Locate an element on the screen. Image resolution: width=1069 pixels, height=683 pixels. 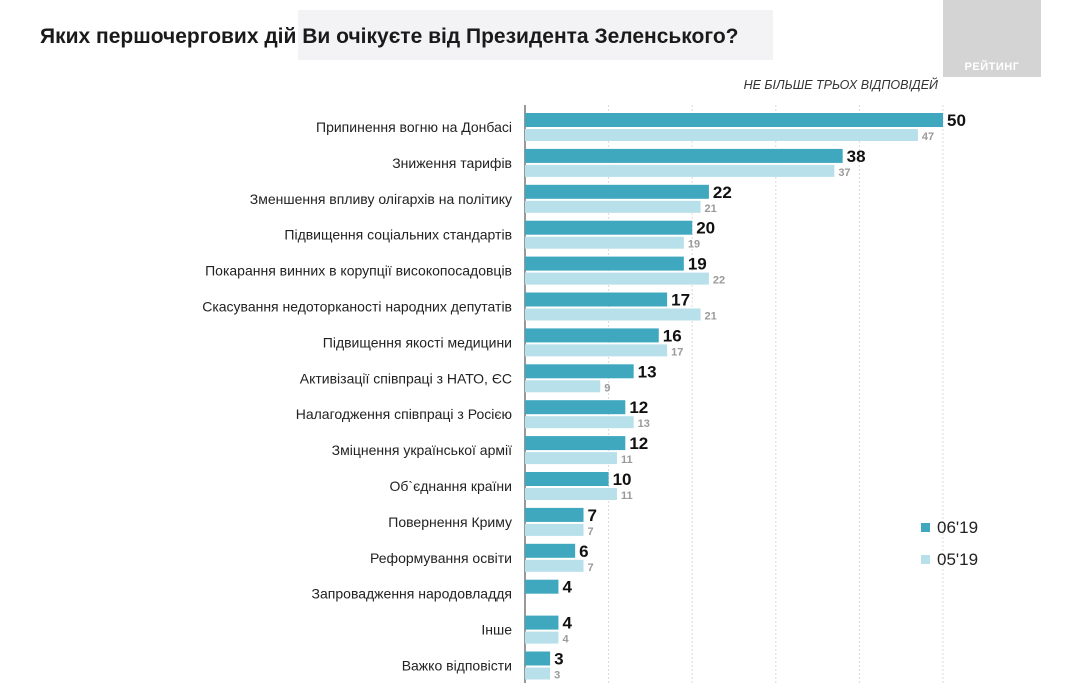
category-row: Активізації співпраці з НАТО, ЄС 13 9 is located at coordinates (478, 378).